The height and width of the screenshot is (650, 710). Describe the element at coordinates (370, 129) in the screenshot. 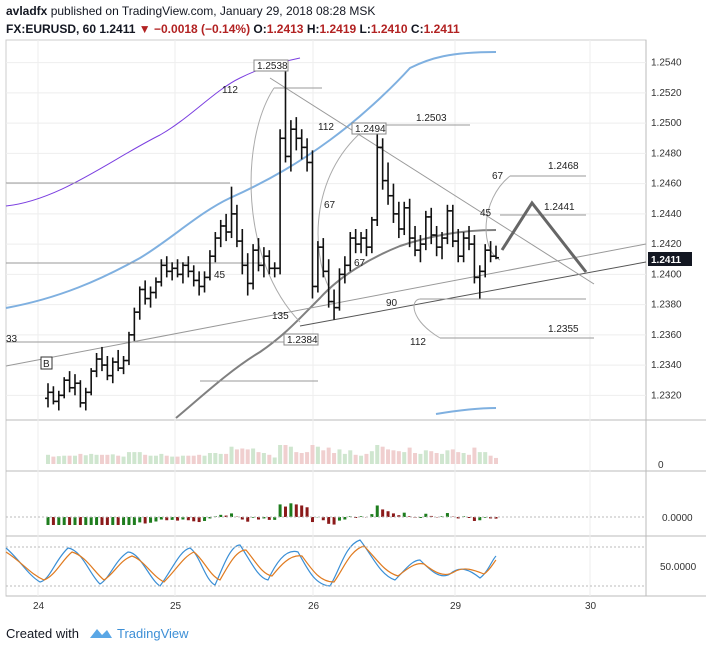

I see `high-label-1-2494: 1.2494` at that location.